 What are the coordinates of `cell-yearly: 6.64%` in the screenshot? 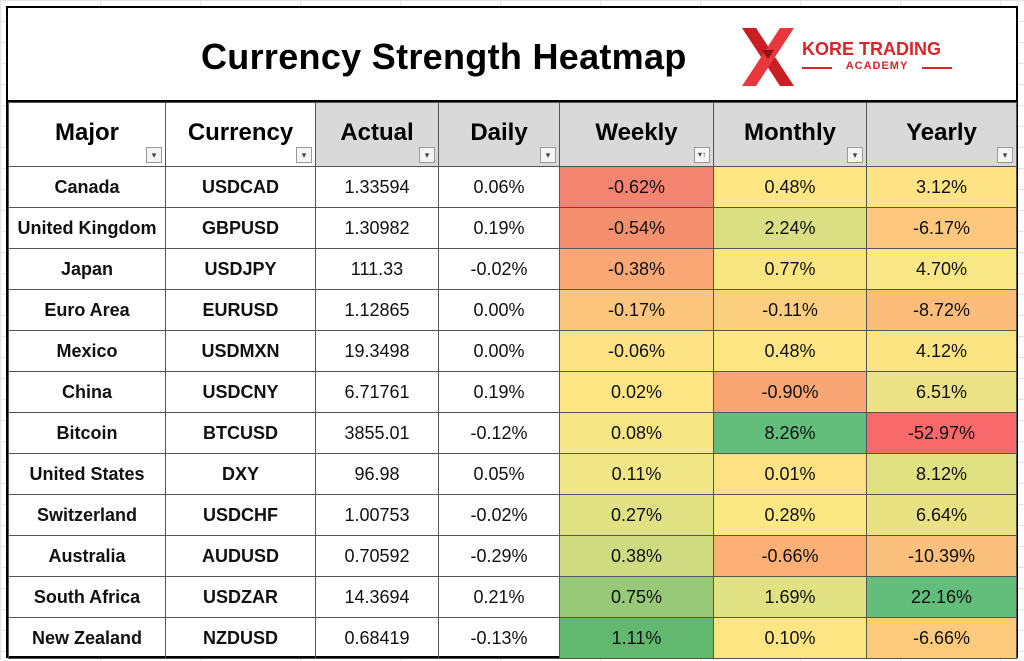 It's located at (941, 515).